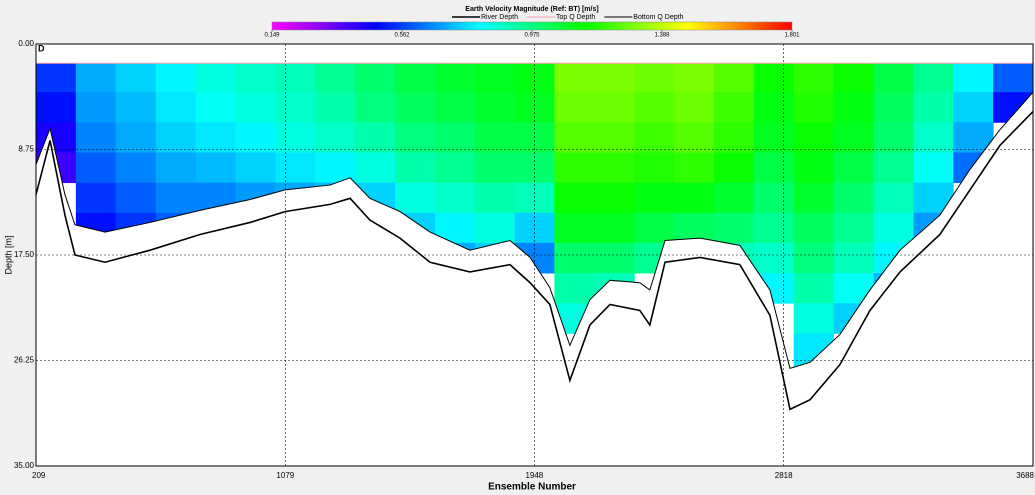 The width and height of the screenshot is (1035, 495). Describe the element at coordinates (39, 475) in the screenshot. I see `x-tick-label: 209` at that location.